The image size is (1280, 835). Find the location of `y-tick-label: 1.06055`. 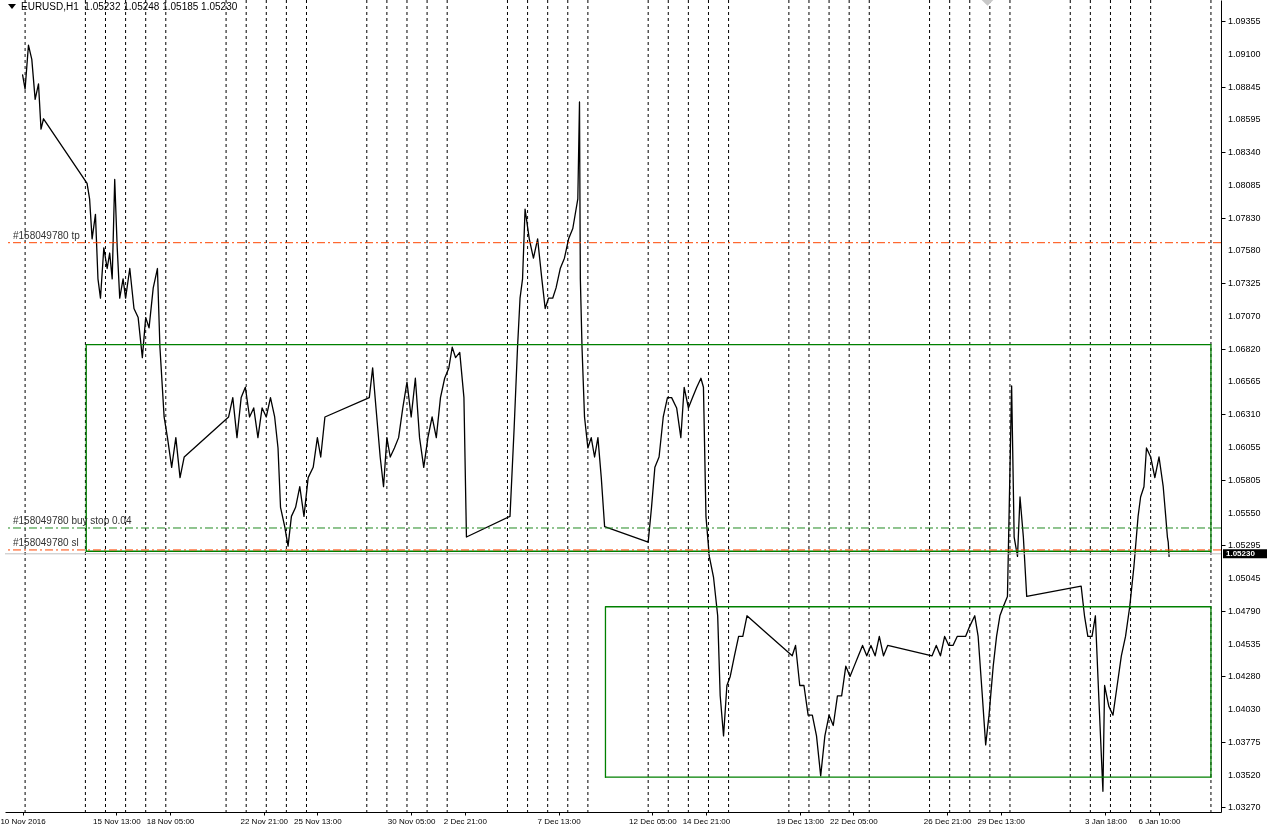

y-tick-label: 1.06055 is located at coordinates (1244, 447).